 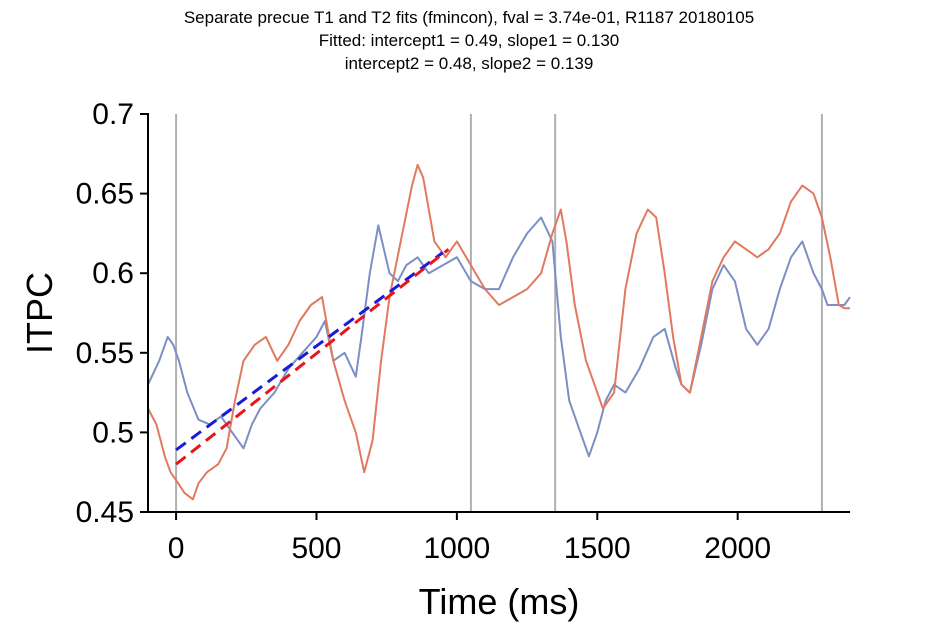 What do you see at coordinates (469, 63) in the screenshot?
I see `title-line-3: intercept2 = 0.48, slope2 = 0.139` at bounding box center [469, 63].